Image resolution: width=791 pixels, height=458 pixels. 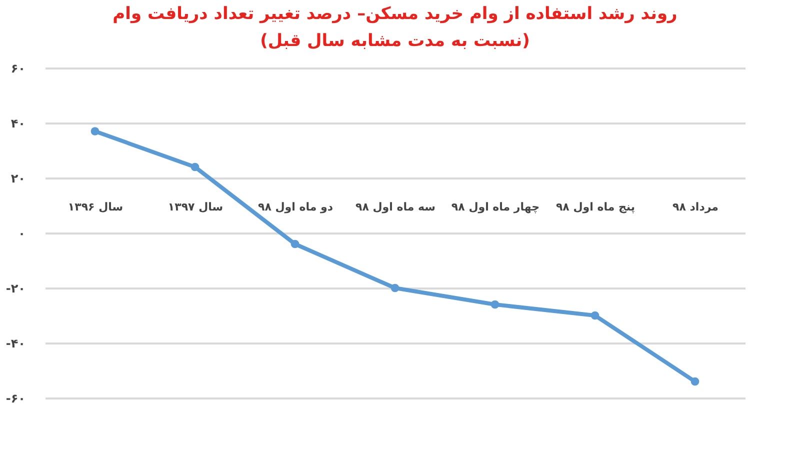 I want to click on y-tick-label: -۴۰, so click(x=16, y=343).